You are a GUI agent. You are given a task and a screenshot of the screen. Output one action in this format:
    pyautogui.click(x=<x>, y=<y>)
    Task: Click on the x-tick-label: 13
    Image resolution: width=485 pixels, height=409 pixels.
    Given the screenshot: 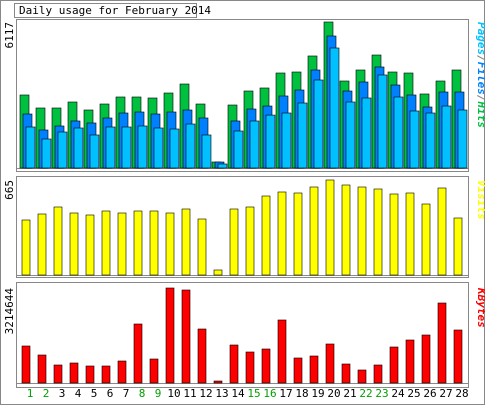 What is the action you would take?
    pyautogui.click(x=221, y=393)
    